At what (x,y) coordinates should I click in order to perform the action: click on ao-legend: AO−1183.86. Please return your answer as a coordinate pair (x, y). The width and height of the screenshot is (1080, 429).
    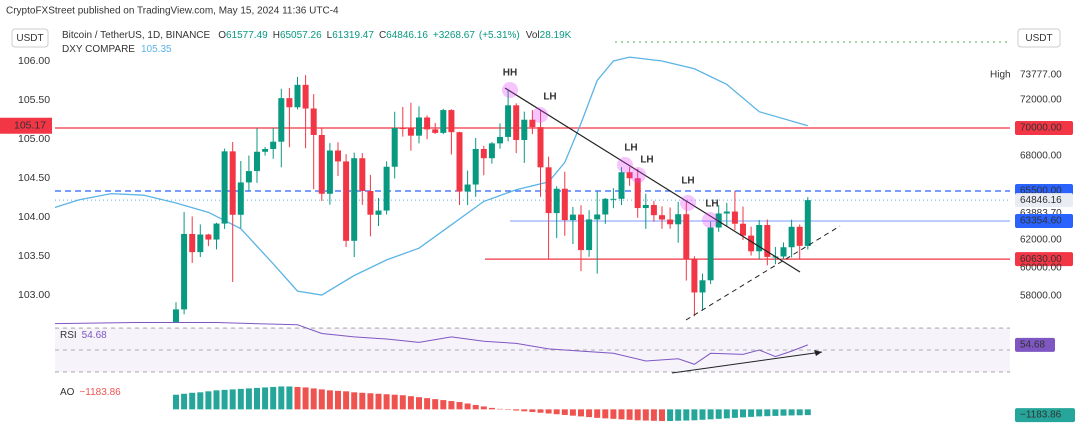
    Looking at the image, I should click on (90, 392).